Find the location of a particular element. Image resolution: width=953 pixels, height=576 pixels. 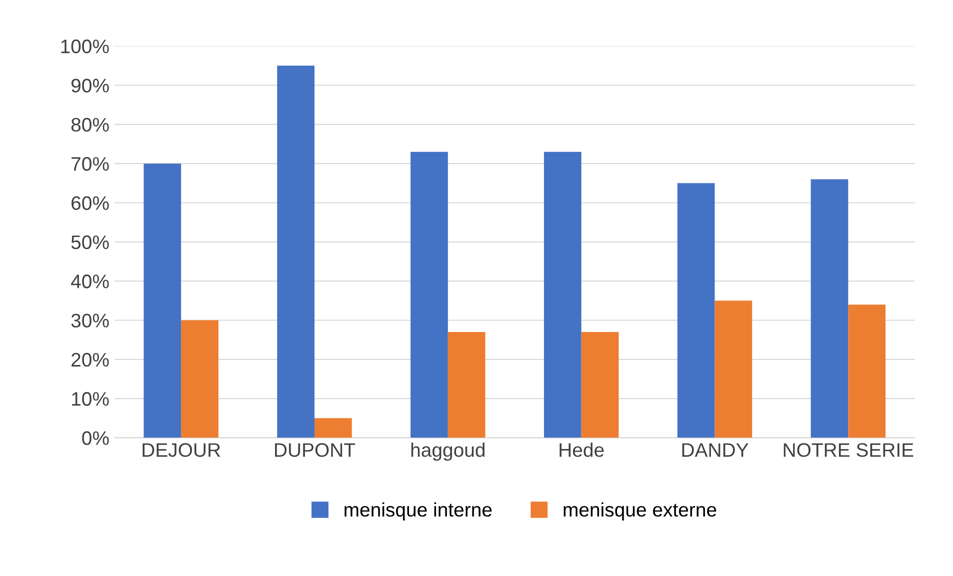

y-tick-label: 40% is located at coordinates (90, 281).